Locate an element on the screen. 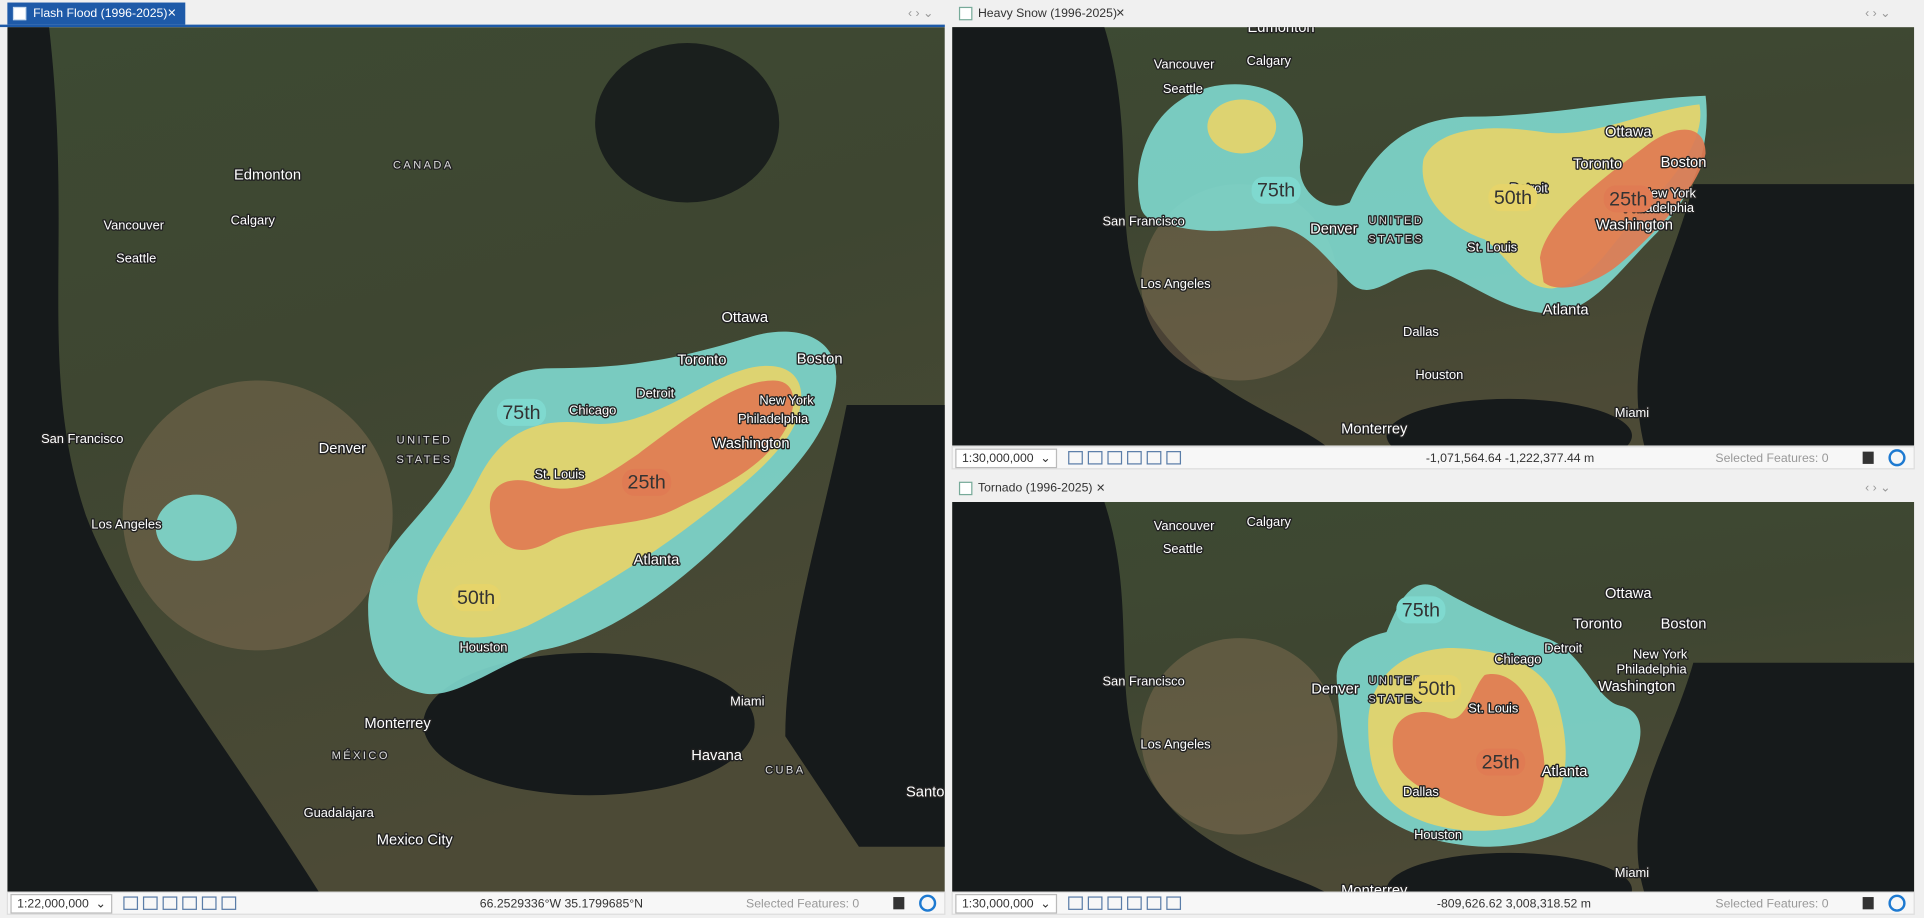  place-label: Santo is located at coordinates (925, 793).